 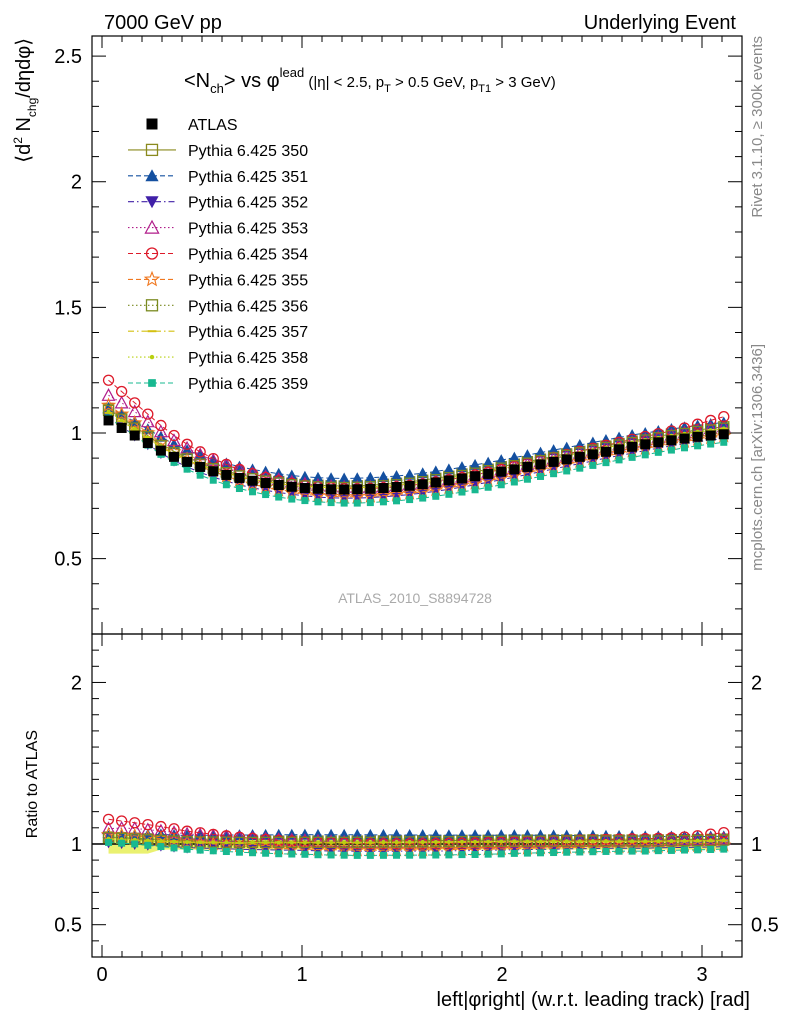 I want to click on ratio-y-tick-label: 1, so click(x=76, y=845).